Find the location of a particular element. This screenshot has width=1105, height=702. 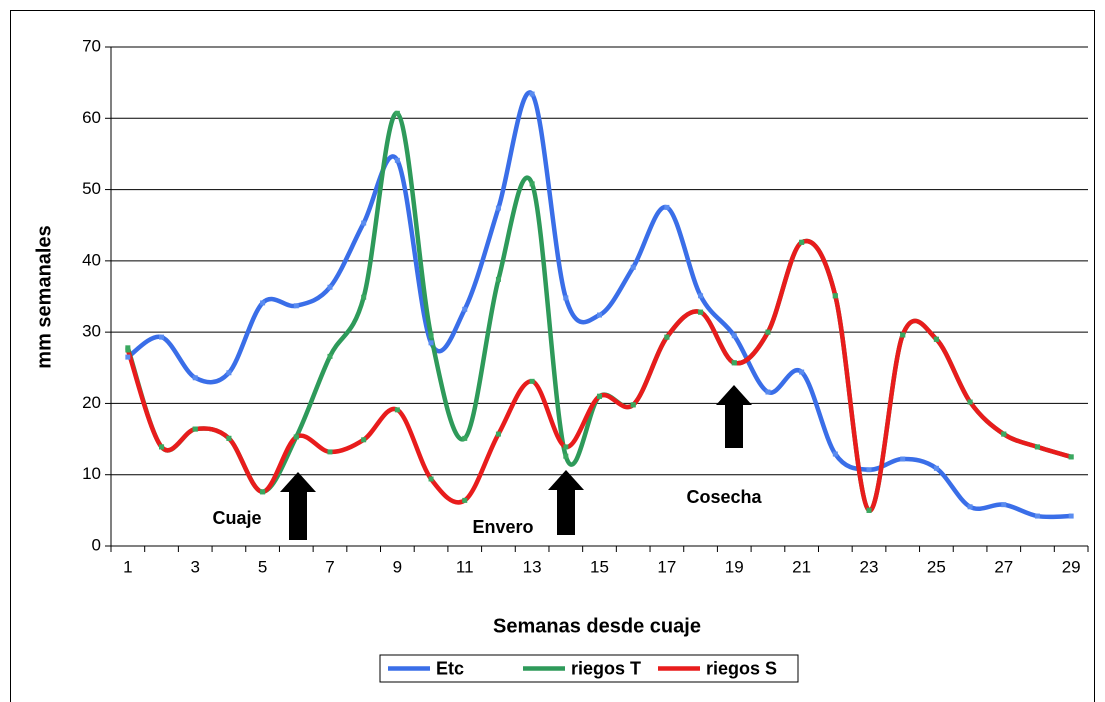

x-axis-title: Semanas desde cuaje is located at coordinates (597, 626).